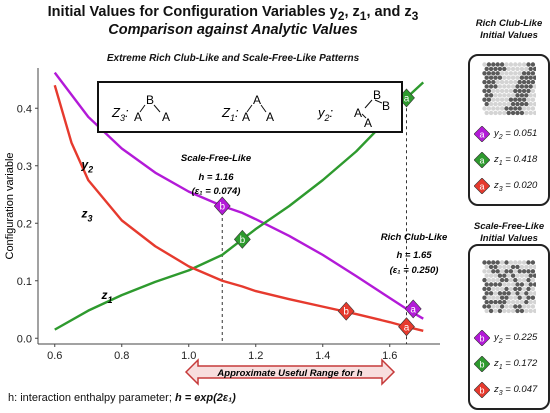  Describe the element at coordinates (516, 160) in the screenshot. I see `entry-value-label: z1 = 0.418` at that location.